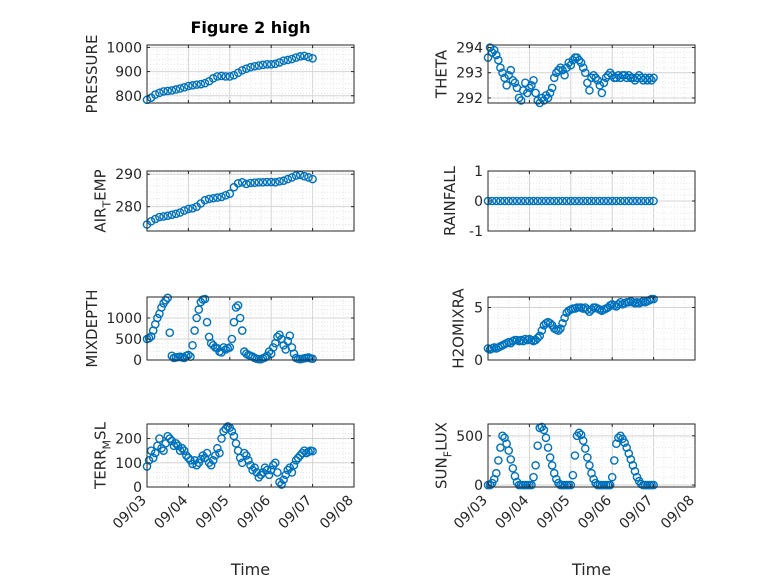 The width and height of the screenshot is (778, 583). What do you see at coordinates (478, 172) in the screenshot?
I see `y-tick-label: 1` at bounding box center [478, 172].